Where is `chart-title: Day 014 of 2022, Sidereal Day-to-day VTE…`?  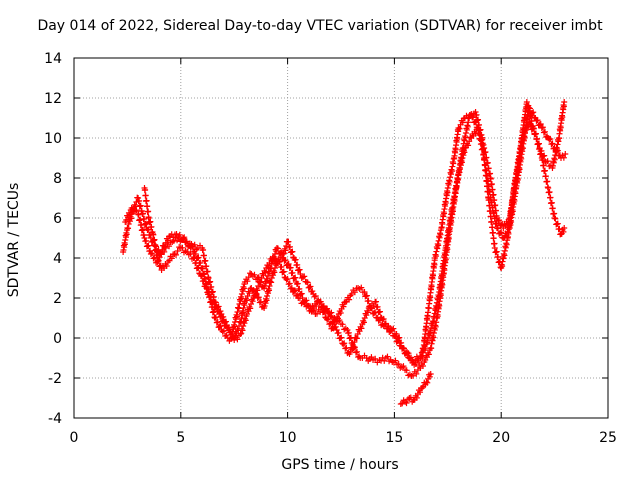
chart-title: Day 014 of 2022, Sidereal Day-to-day VTE… is located at coordinates (320, 26).